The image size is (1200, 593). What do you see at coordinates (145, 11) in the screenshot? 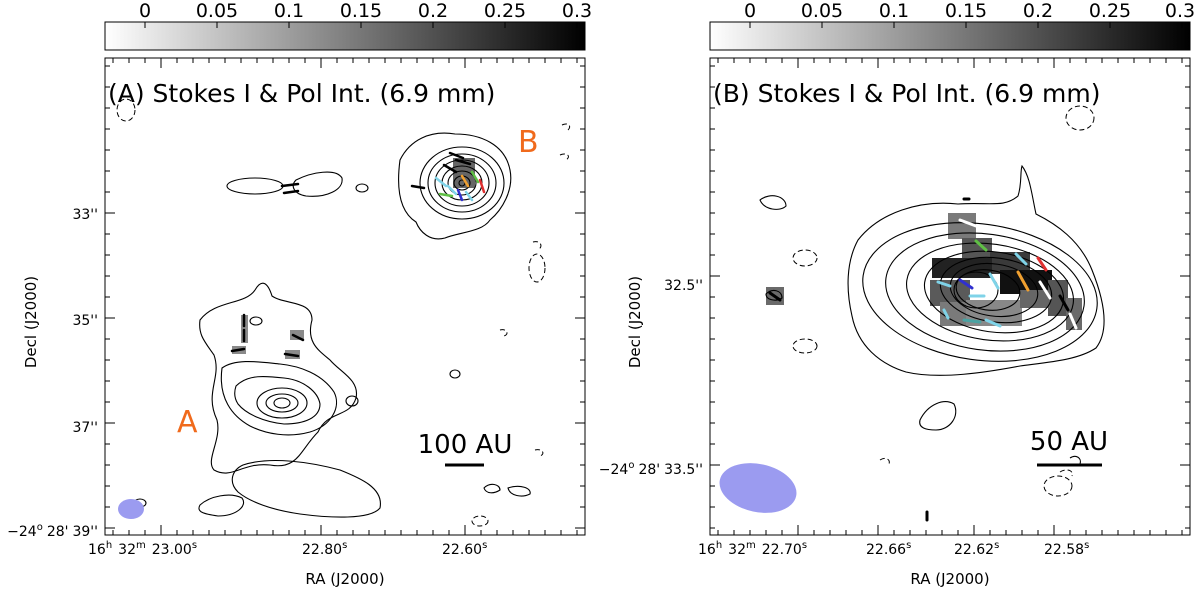
I see `colorbar-a-tick: 0` at bounding box center [145, 11].